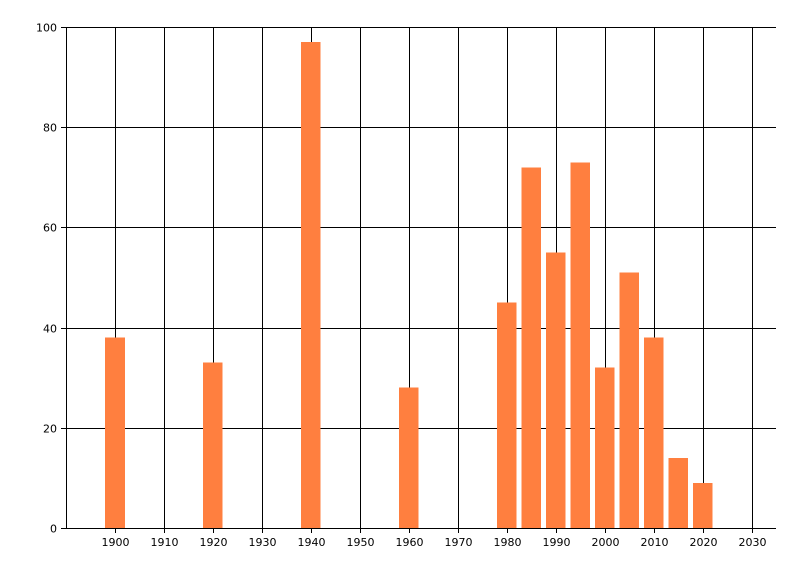  Describe the element at coordinates (557, 542) in the screenshot. I see `x-tick-label-1990: 1990` at that location.